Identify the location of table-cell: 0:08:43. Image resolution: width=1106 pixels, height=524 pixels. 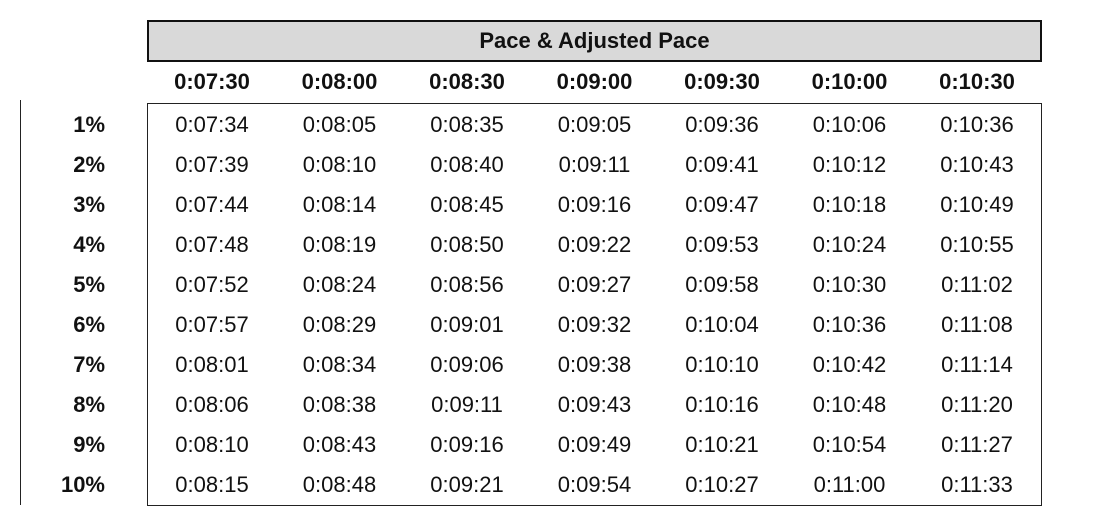
(339, 444).